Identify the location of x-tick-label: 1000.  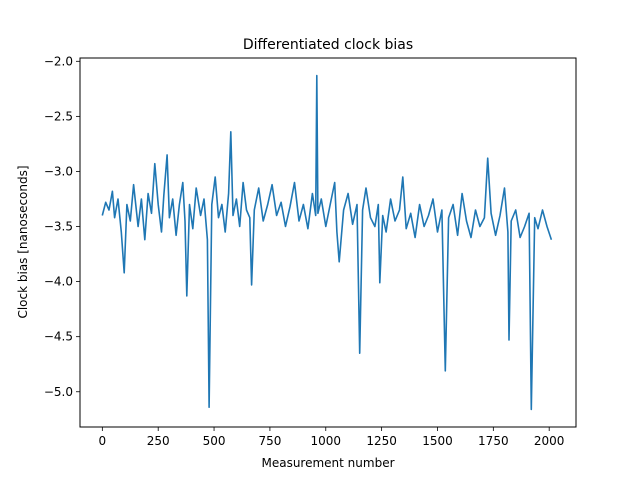
(325, 441).